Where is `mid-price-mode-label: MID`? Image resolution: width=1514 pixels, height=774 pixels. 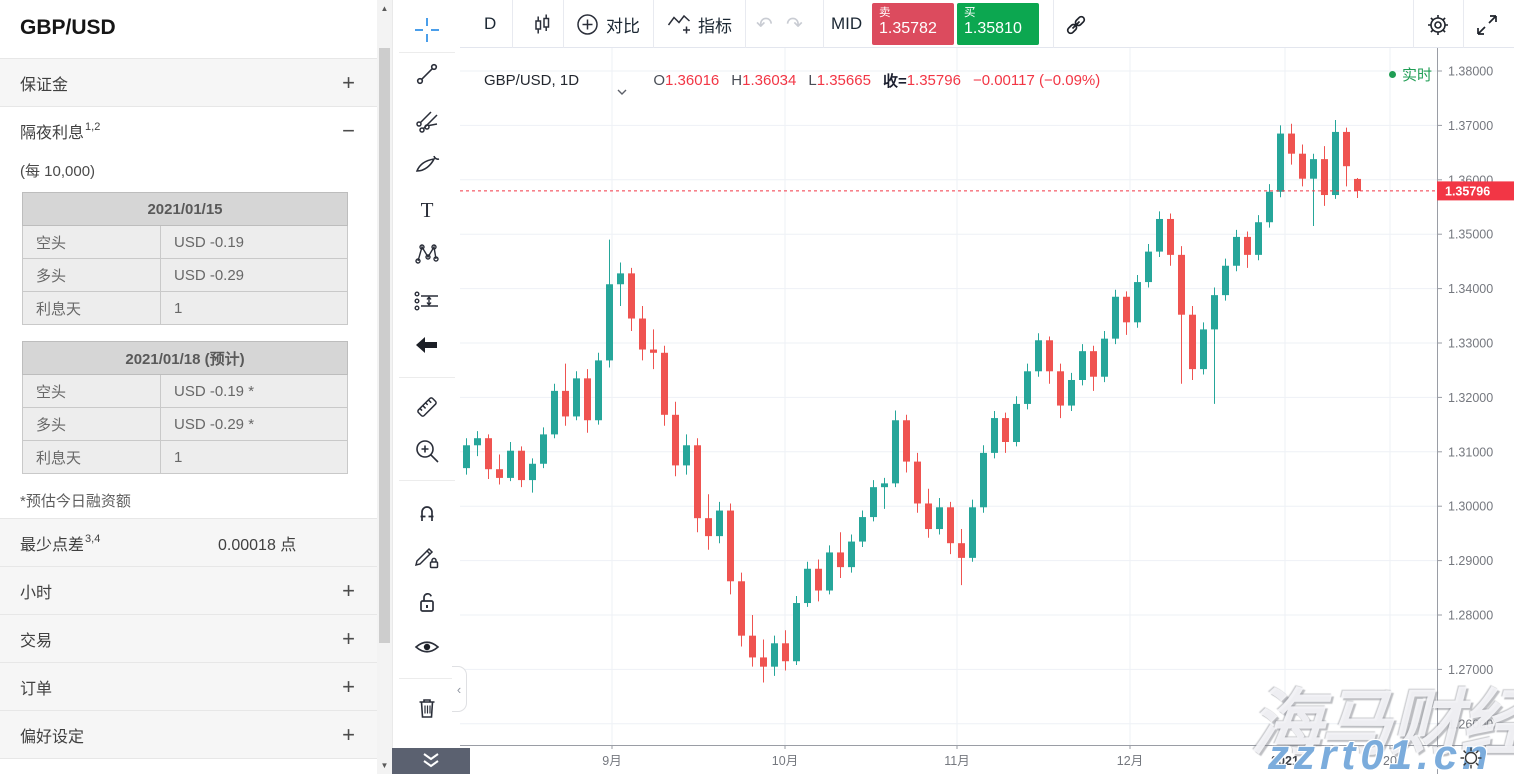
mid-price-mode-label: MID is located at coordinates (847, 23).